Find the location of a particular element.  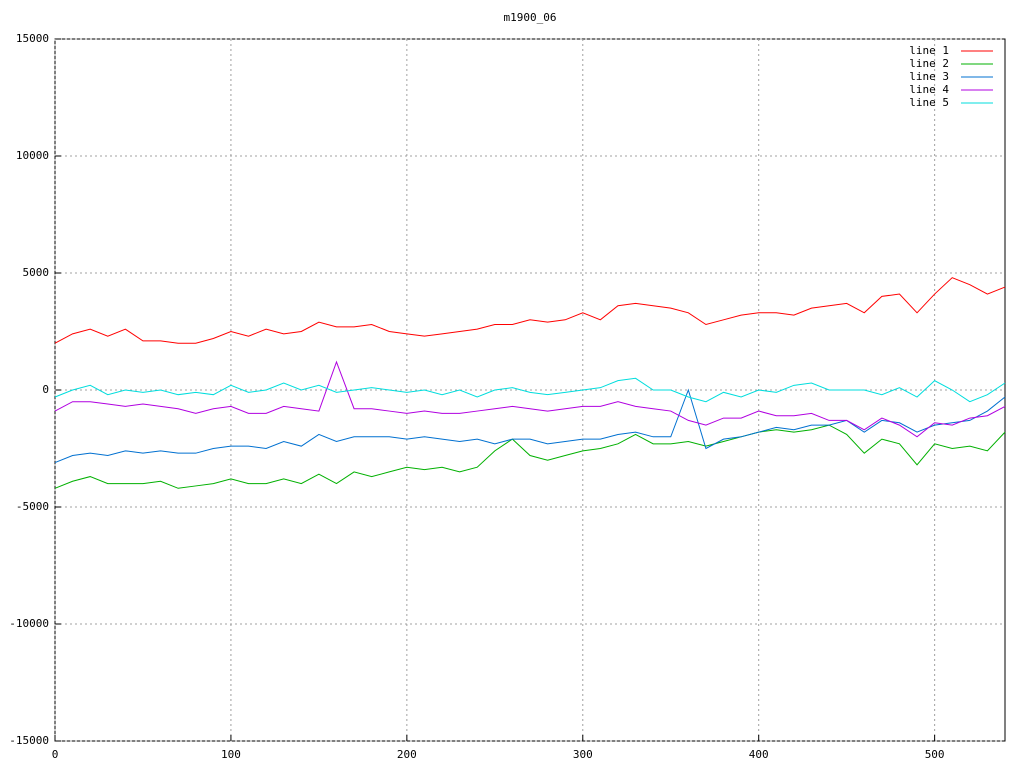

y-tick-label: 15000 is located at coordinates (32, 38).